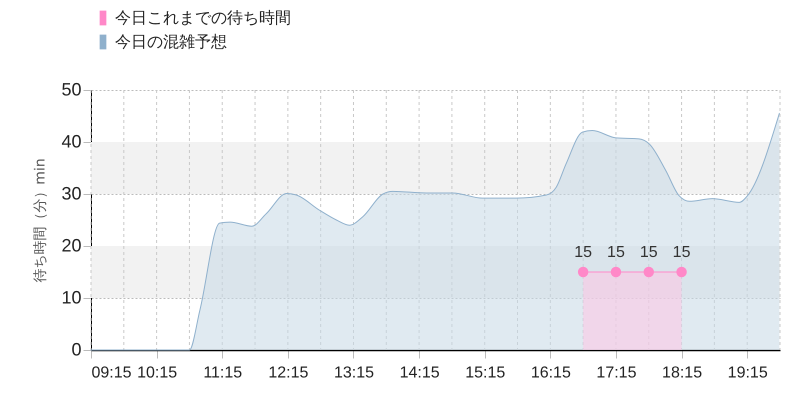  What do you see at coordinates (485, 373) in the screenshot?
I see `x-tick-label: 15:15` at bounding box center [485, 373].